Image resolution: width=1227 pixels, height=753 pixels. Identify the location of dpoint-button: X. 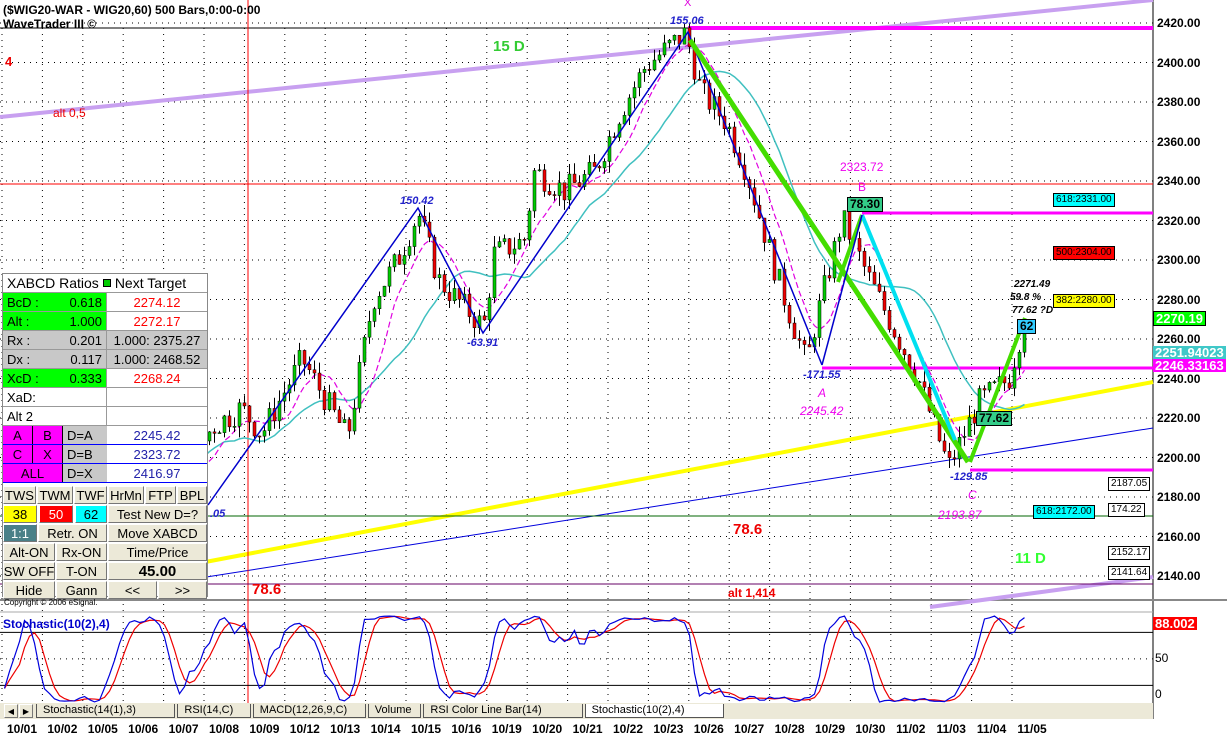
(48, 454).